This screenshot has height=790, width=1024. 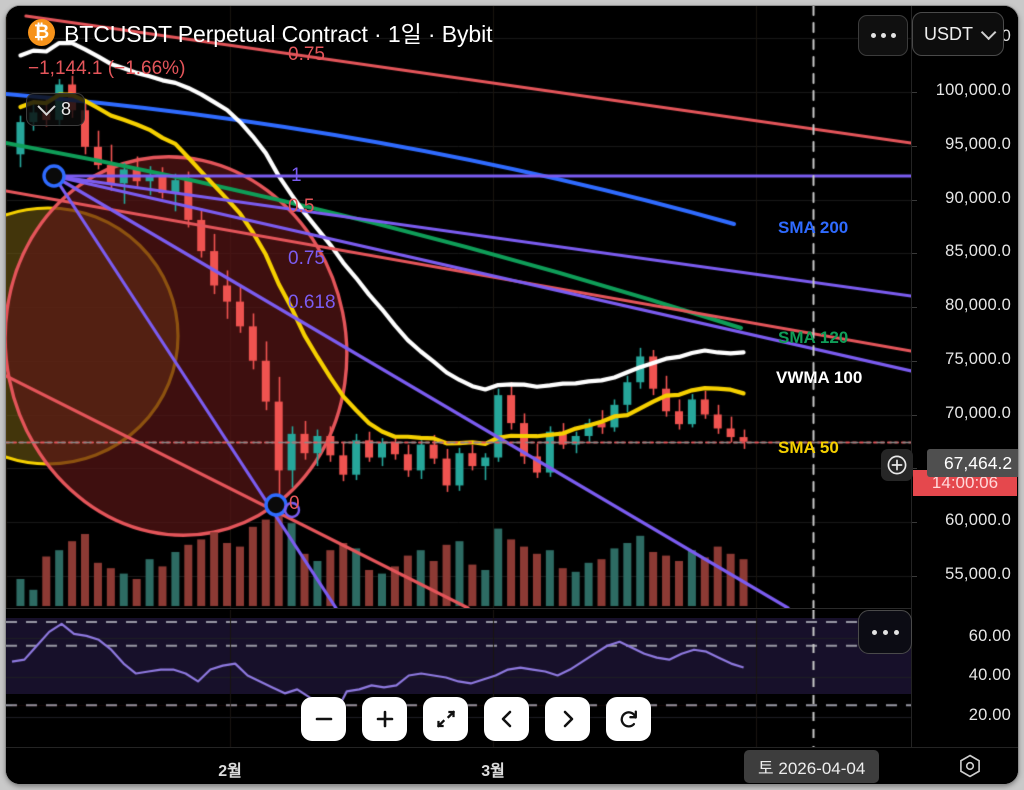 I want to click on price-axis-label: 95,000.0, so click(x=978, y=143).